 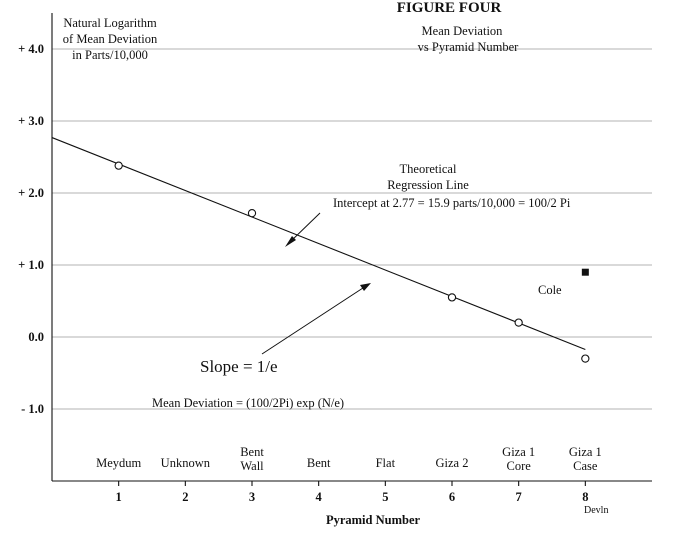 I want to click on x-tick-label: 7, so click(x=519, y=497).